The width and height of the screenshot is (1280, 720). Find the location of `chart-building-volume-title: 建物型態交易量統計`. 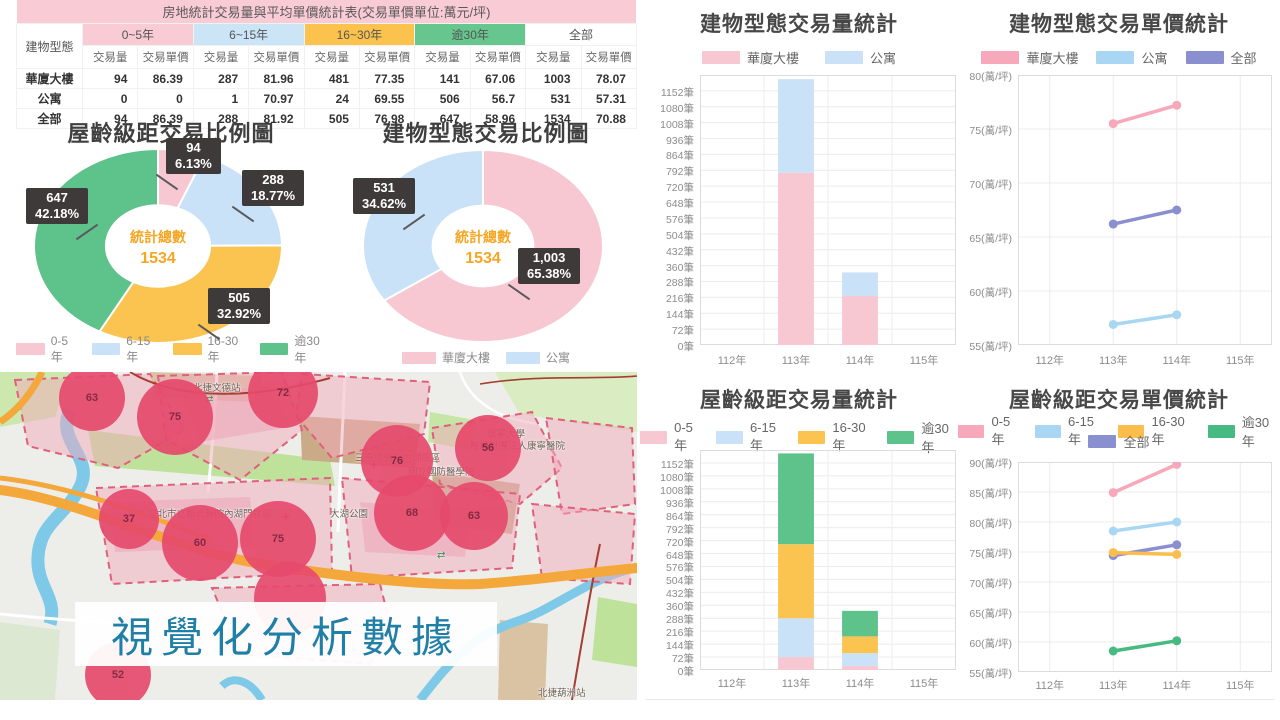

chart-building-volume-title: 建物型態交易量統計 is located at coordinates (799, 24).